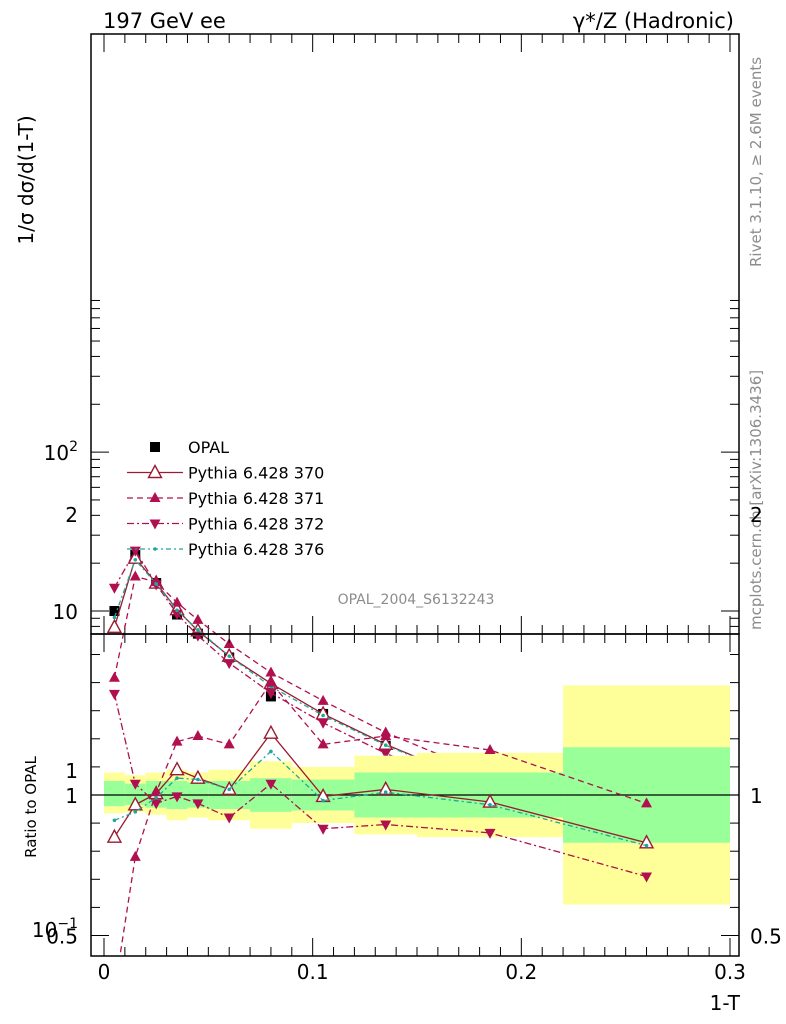 This screenshot has width=786, height=1024. I want to click on ratio-ytick-label-right: 1, so click(756, 796).